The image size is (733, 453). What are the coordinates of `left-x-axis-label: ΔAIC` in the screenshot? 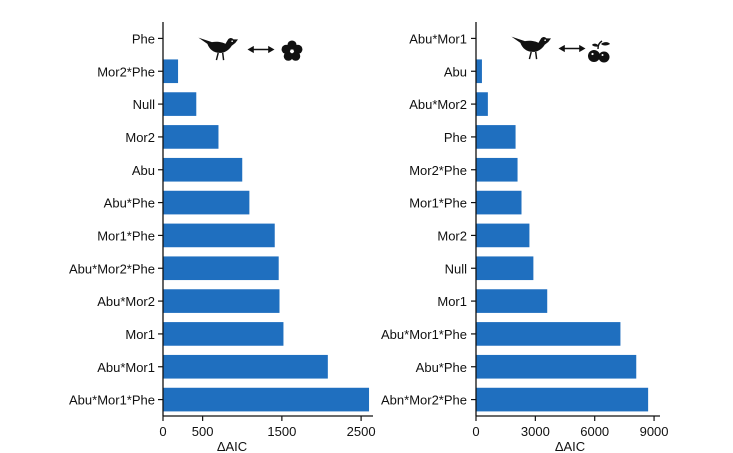 It's located at (232, 446).